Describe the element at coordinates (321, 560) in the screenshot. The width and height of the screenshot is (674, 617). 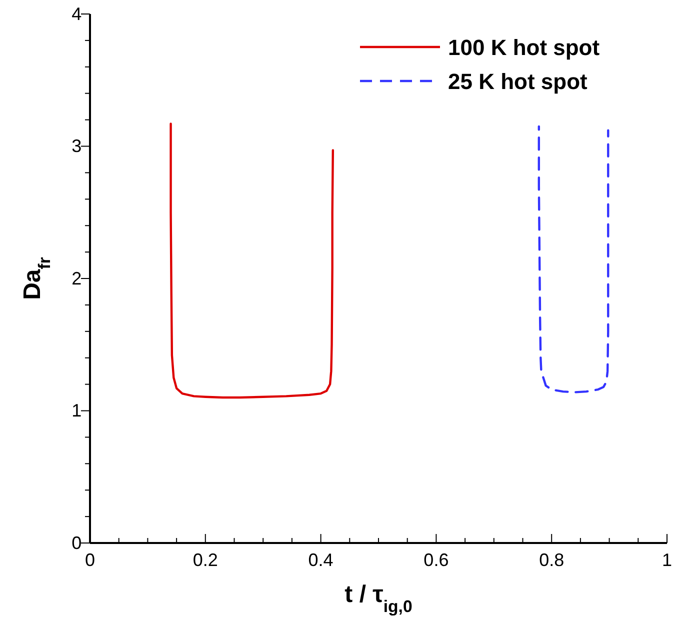
I see `x-tick-label: 0.4` at that location.